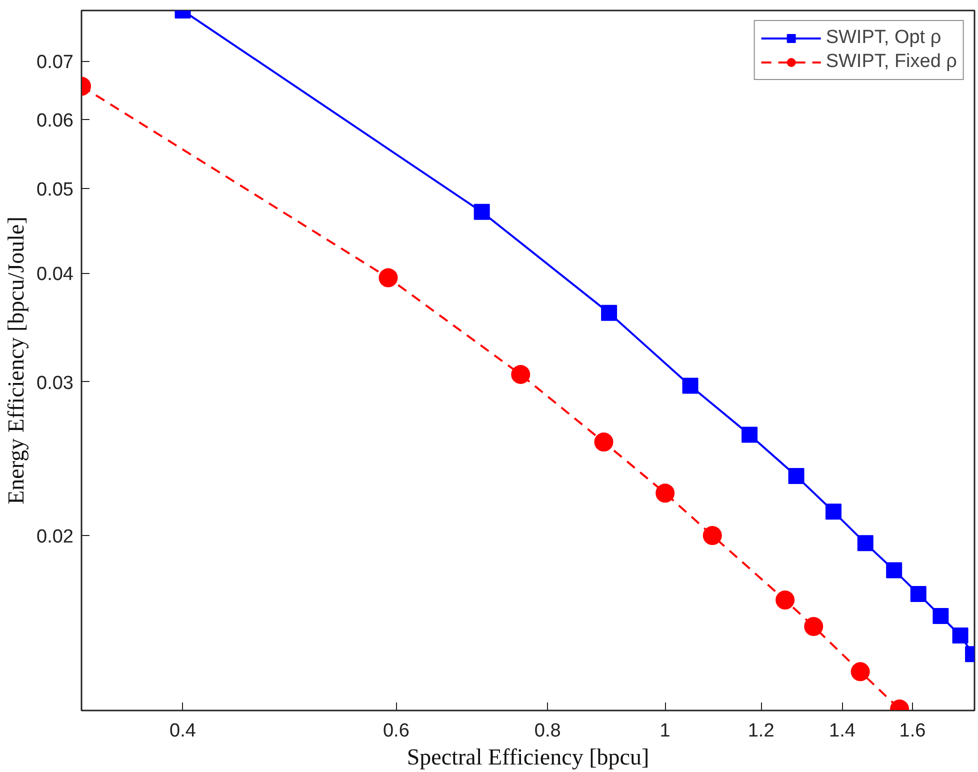 This screenshot has height=772, width=978. I want to click on x-tick-label: 0.4, so click(183, 731).